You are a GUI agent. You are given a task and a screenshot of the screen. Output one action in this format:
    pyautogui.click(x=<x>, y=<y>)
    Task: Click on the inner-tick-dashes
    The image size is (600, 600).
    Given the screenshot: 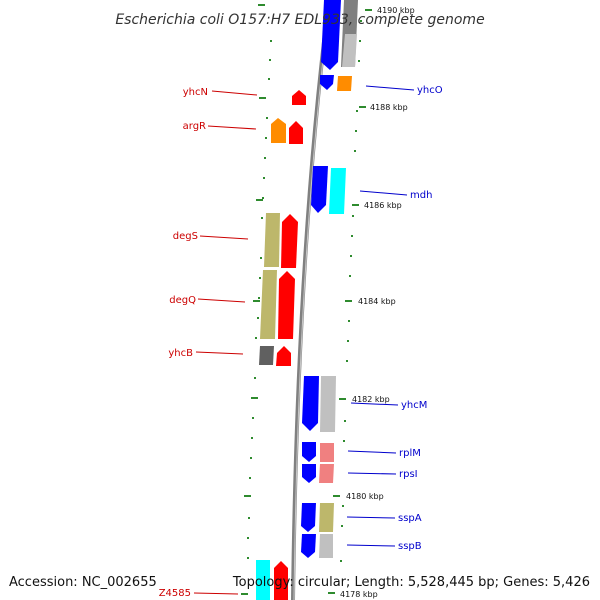 What is the action you would take?
    pyautogui.click(x=253, y=299)
    